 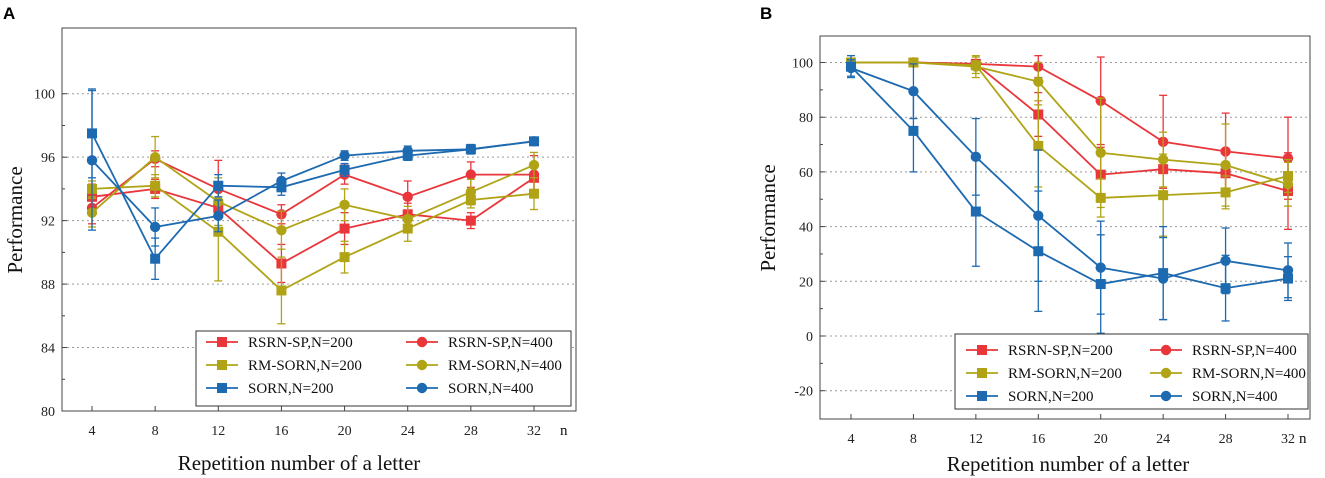 What do you see at coordinates (1288, 439) in the screenshot?
I see `panel-b-x-tick-label: 32` at bounding box center [1288, 439].